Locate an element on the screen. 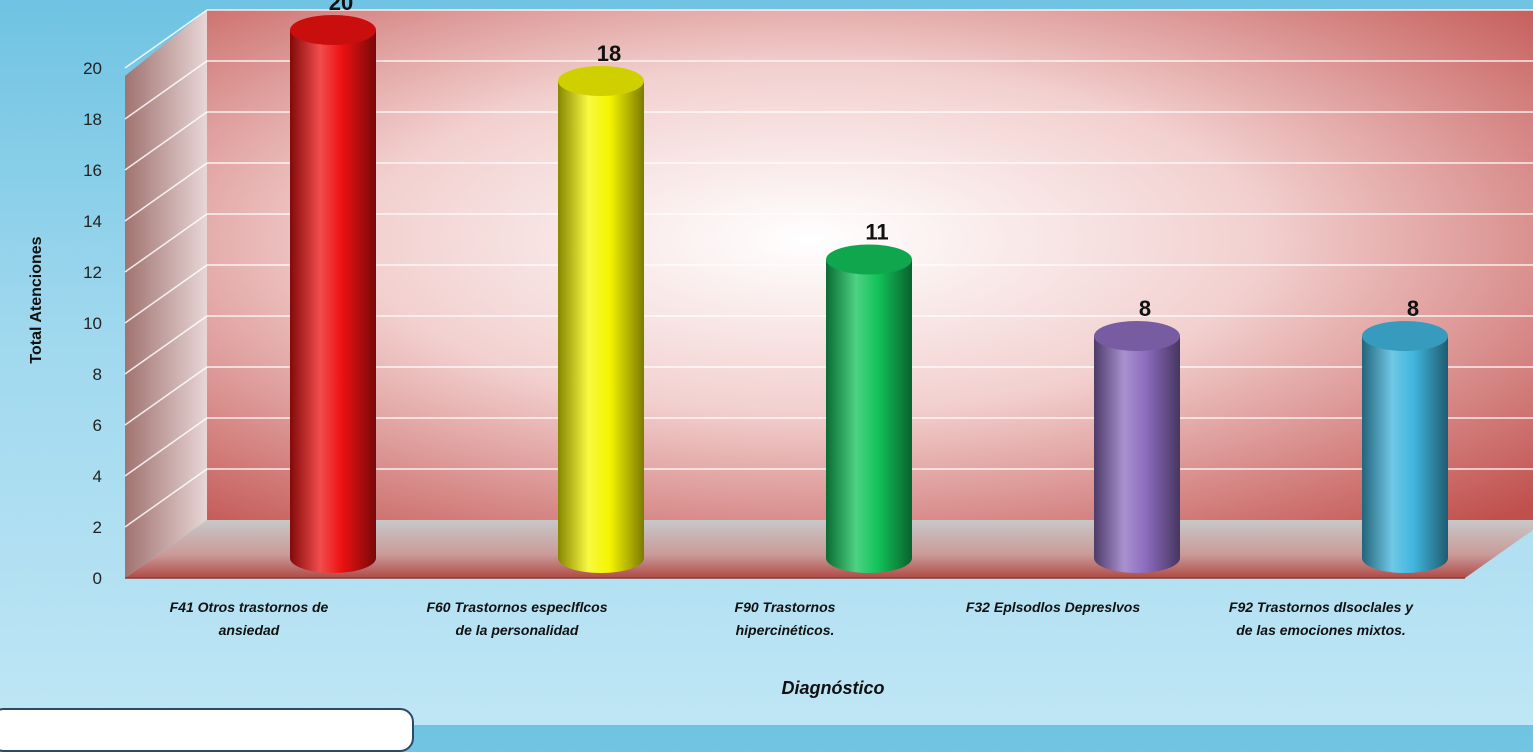 This screenshot has width=1533, height=752. y-tick-label: 0 is located at coordinates (97, 578).